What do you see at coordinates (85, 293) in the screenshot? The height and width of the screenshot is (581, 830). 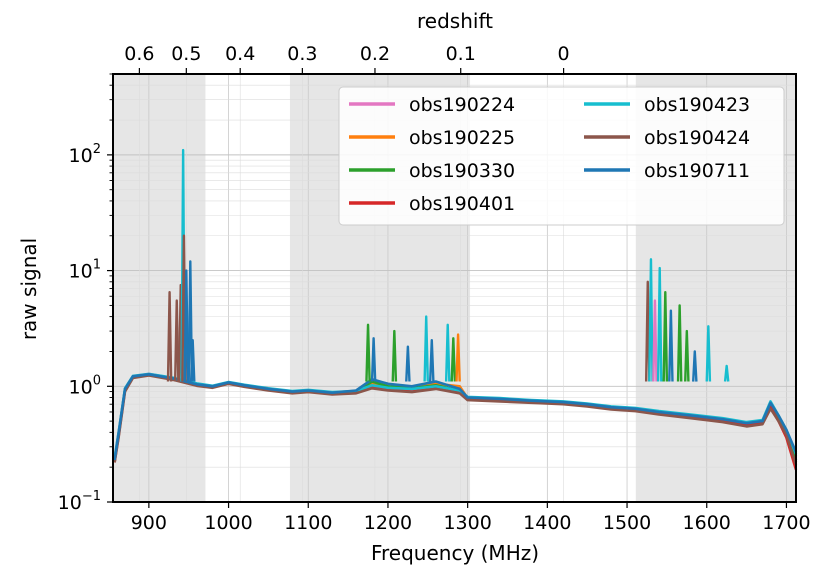 I see `y-axis: 10⁻¹ 10⁰ 10¹ 10²` at bounding box center [85, 293].